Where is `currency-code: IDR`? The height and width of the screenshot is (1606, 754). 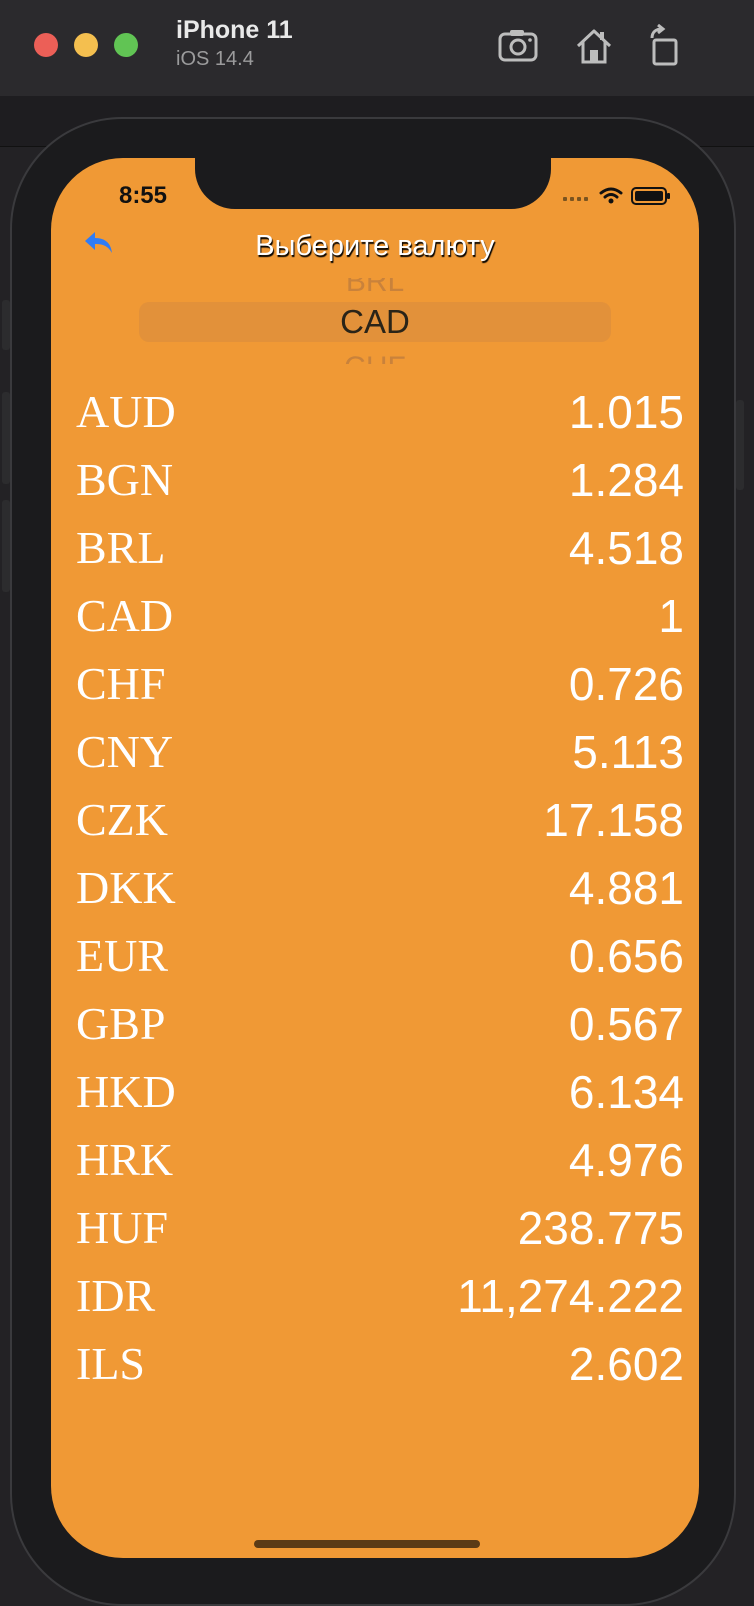 currency-code: IDR is located at coordinates (116, 1295).